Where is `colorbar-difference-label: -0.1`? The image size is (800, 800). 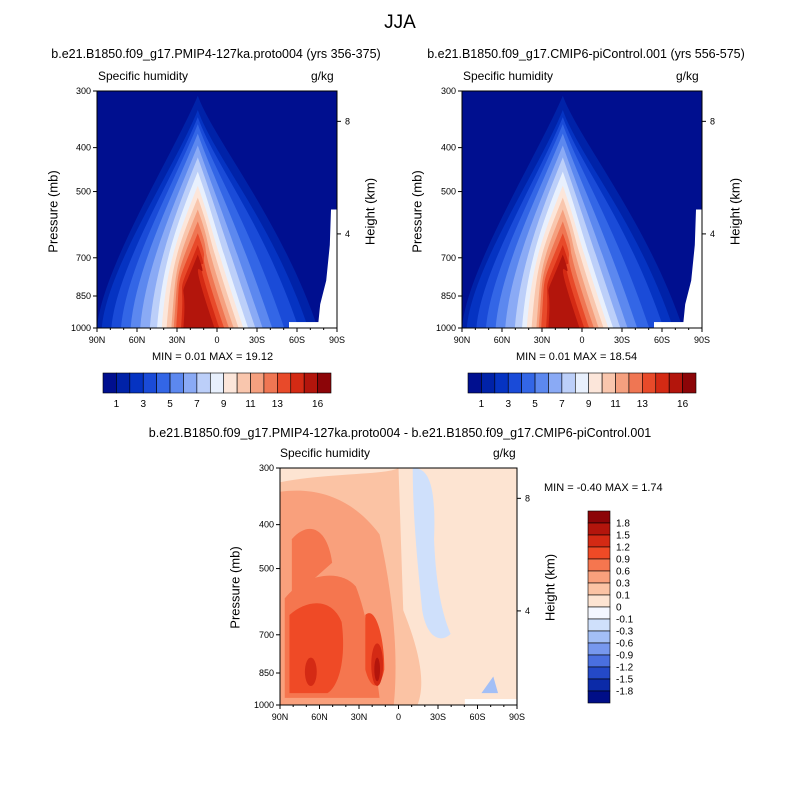
colorbar-difference-label: -0.1 is located at coordinates (625, 620).